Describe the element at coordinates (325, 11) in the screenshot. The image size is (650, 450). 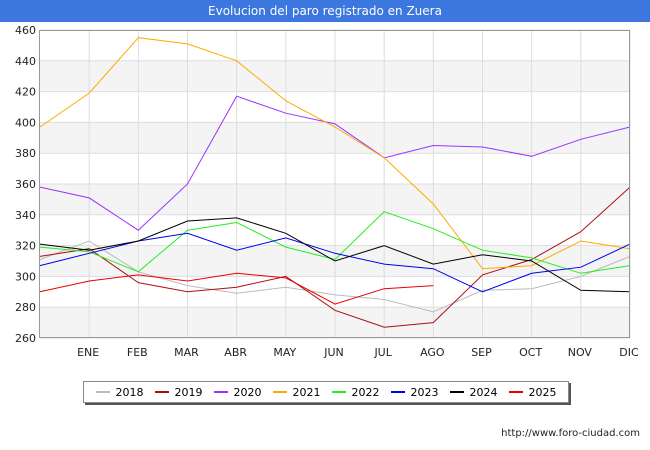
I see `chart-title: Evolucion del paro registrado en Zuera` at that location.